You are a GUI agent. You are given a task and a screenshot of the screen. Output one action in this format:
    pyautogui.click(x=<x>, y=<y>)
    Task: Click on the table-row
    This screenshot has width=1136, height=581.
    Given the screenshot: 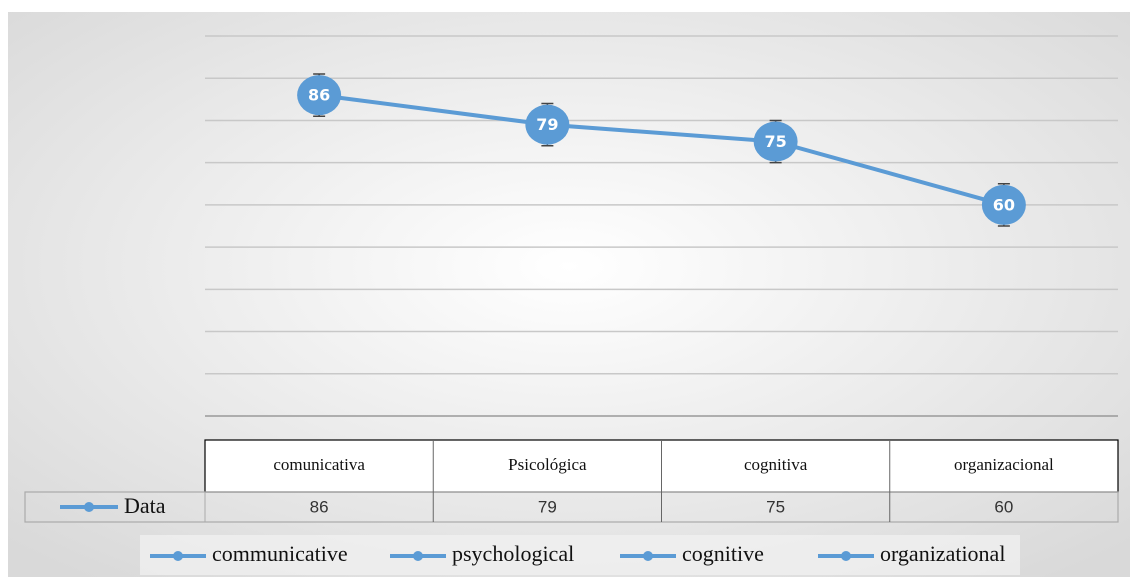 What is the action you would take?
    pyautogui.click(x=571, y=507)
    